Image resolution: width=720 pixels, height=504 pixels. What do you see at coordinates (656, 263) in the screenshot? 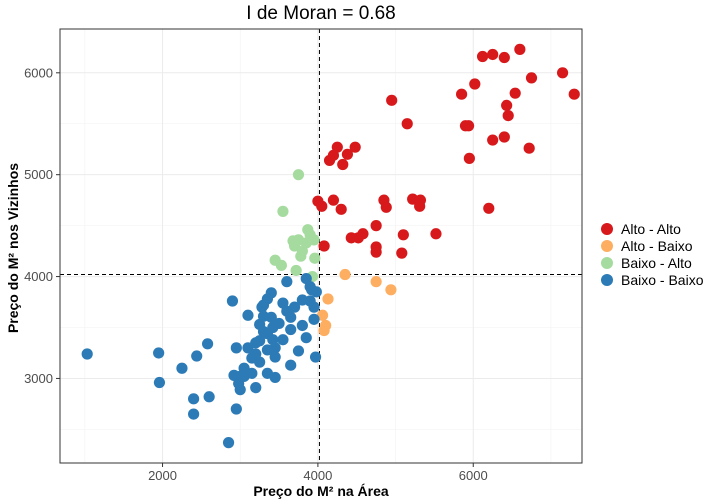
I see `legend-label: Baixo - Alto` at bounding box center [656, 263].